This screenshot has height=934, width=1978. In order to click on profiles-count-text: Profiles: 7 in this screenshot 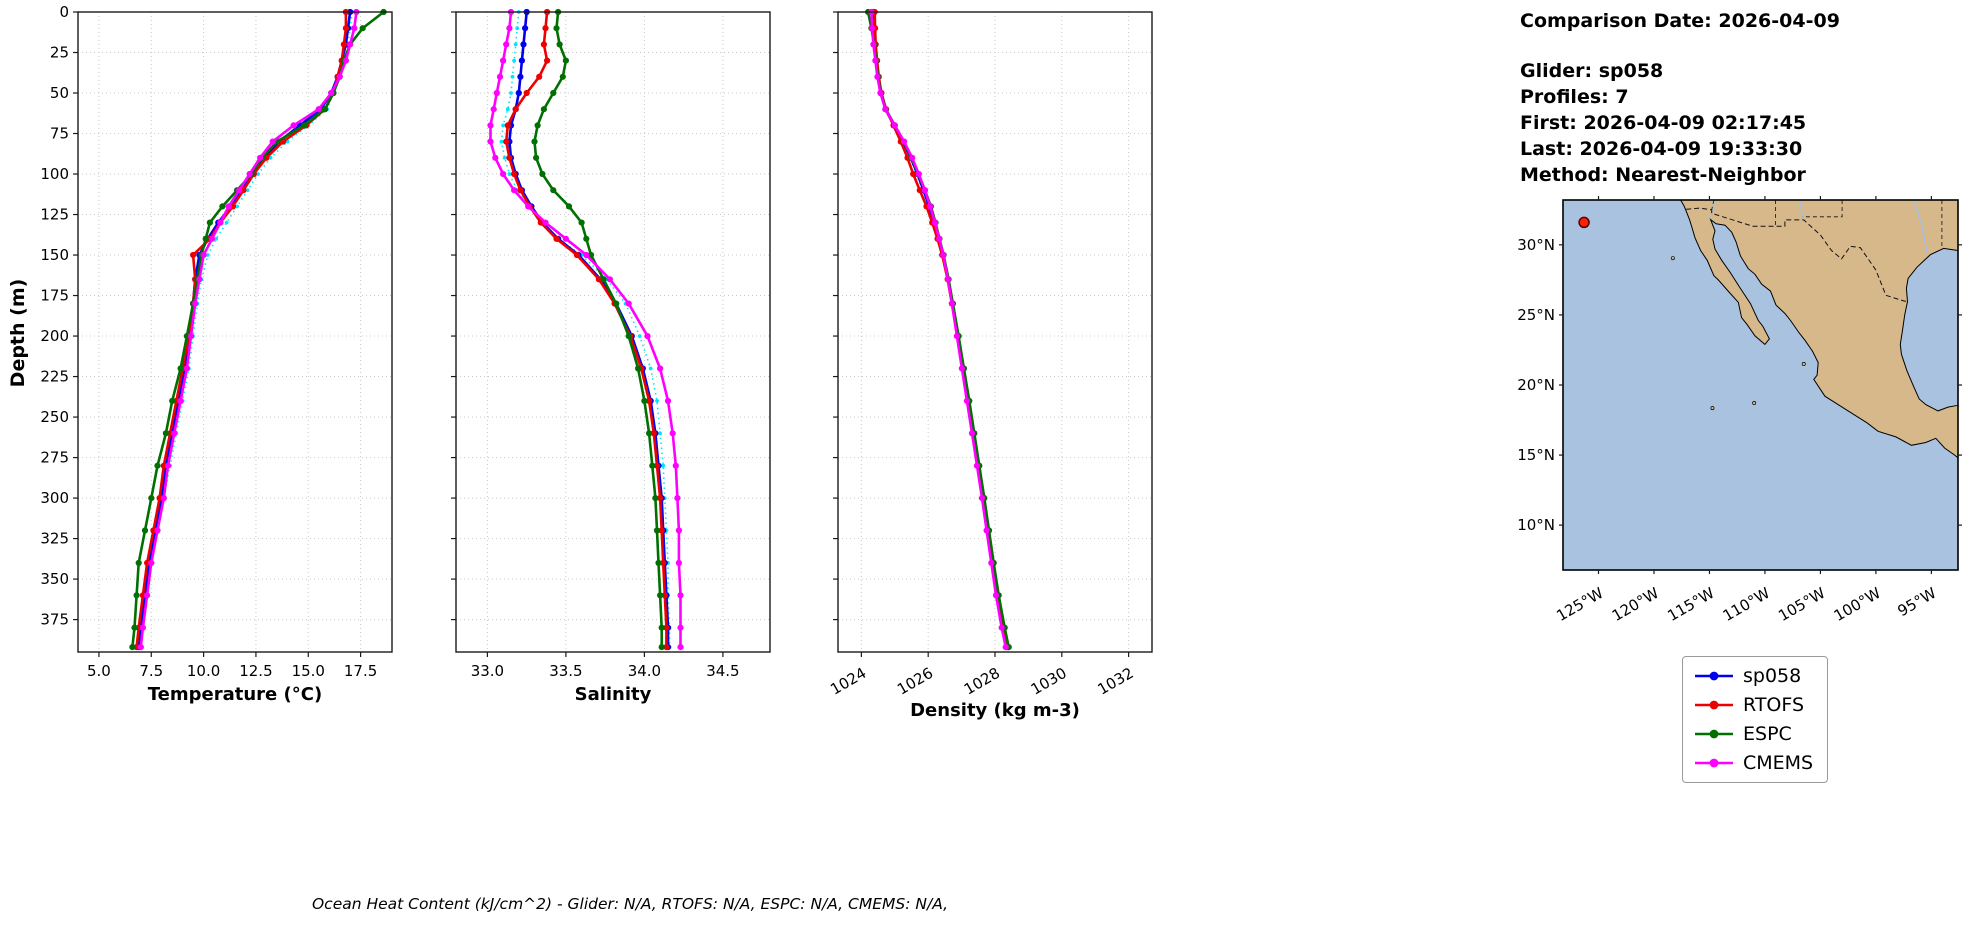, I will do `click(1574, 97)`.